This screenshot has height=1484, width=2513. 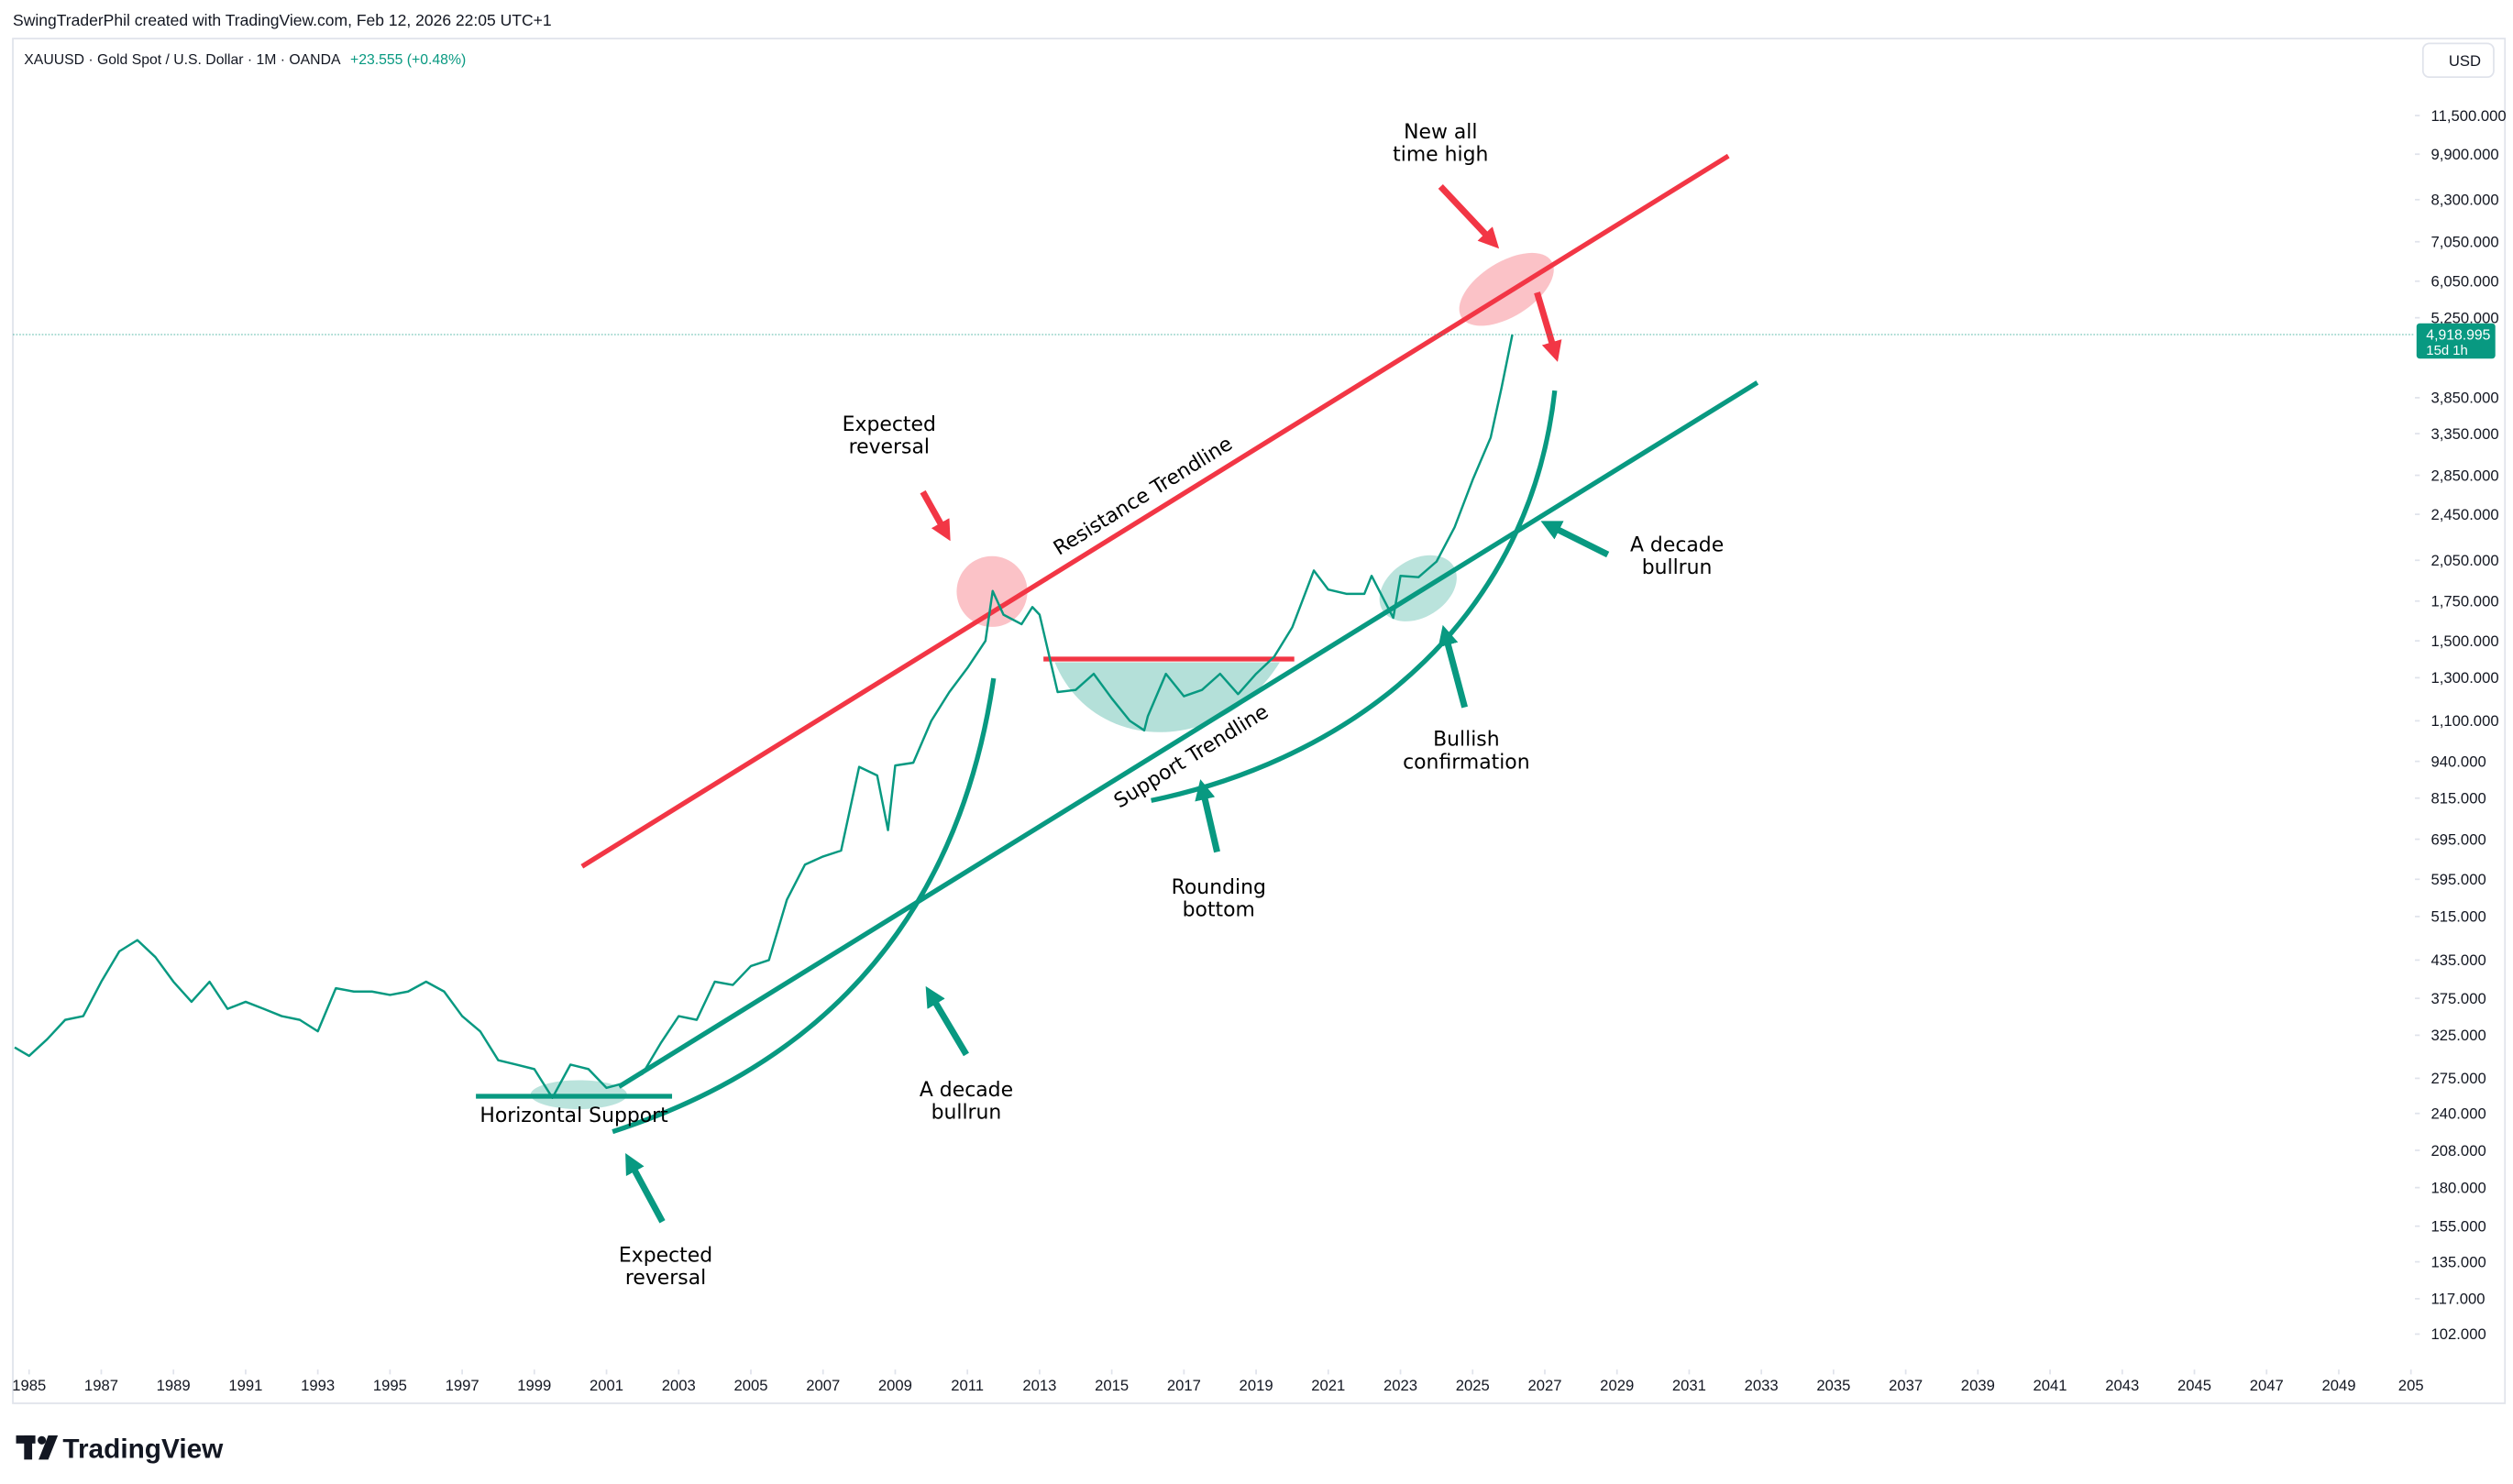 What do you see at coordinates (534, 1385) in the screenshot?
I see `x-tick-label: 1999` at bounding box center [534, 1385].